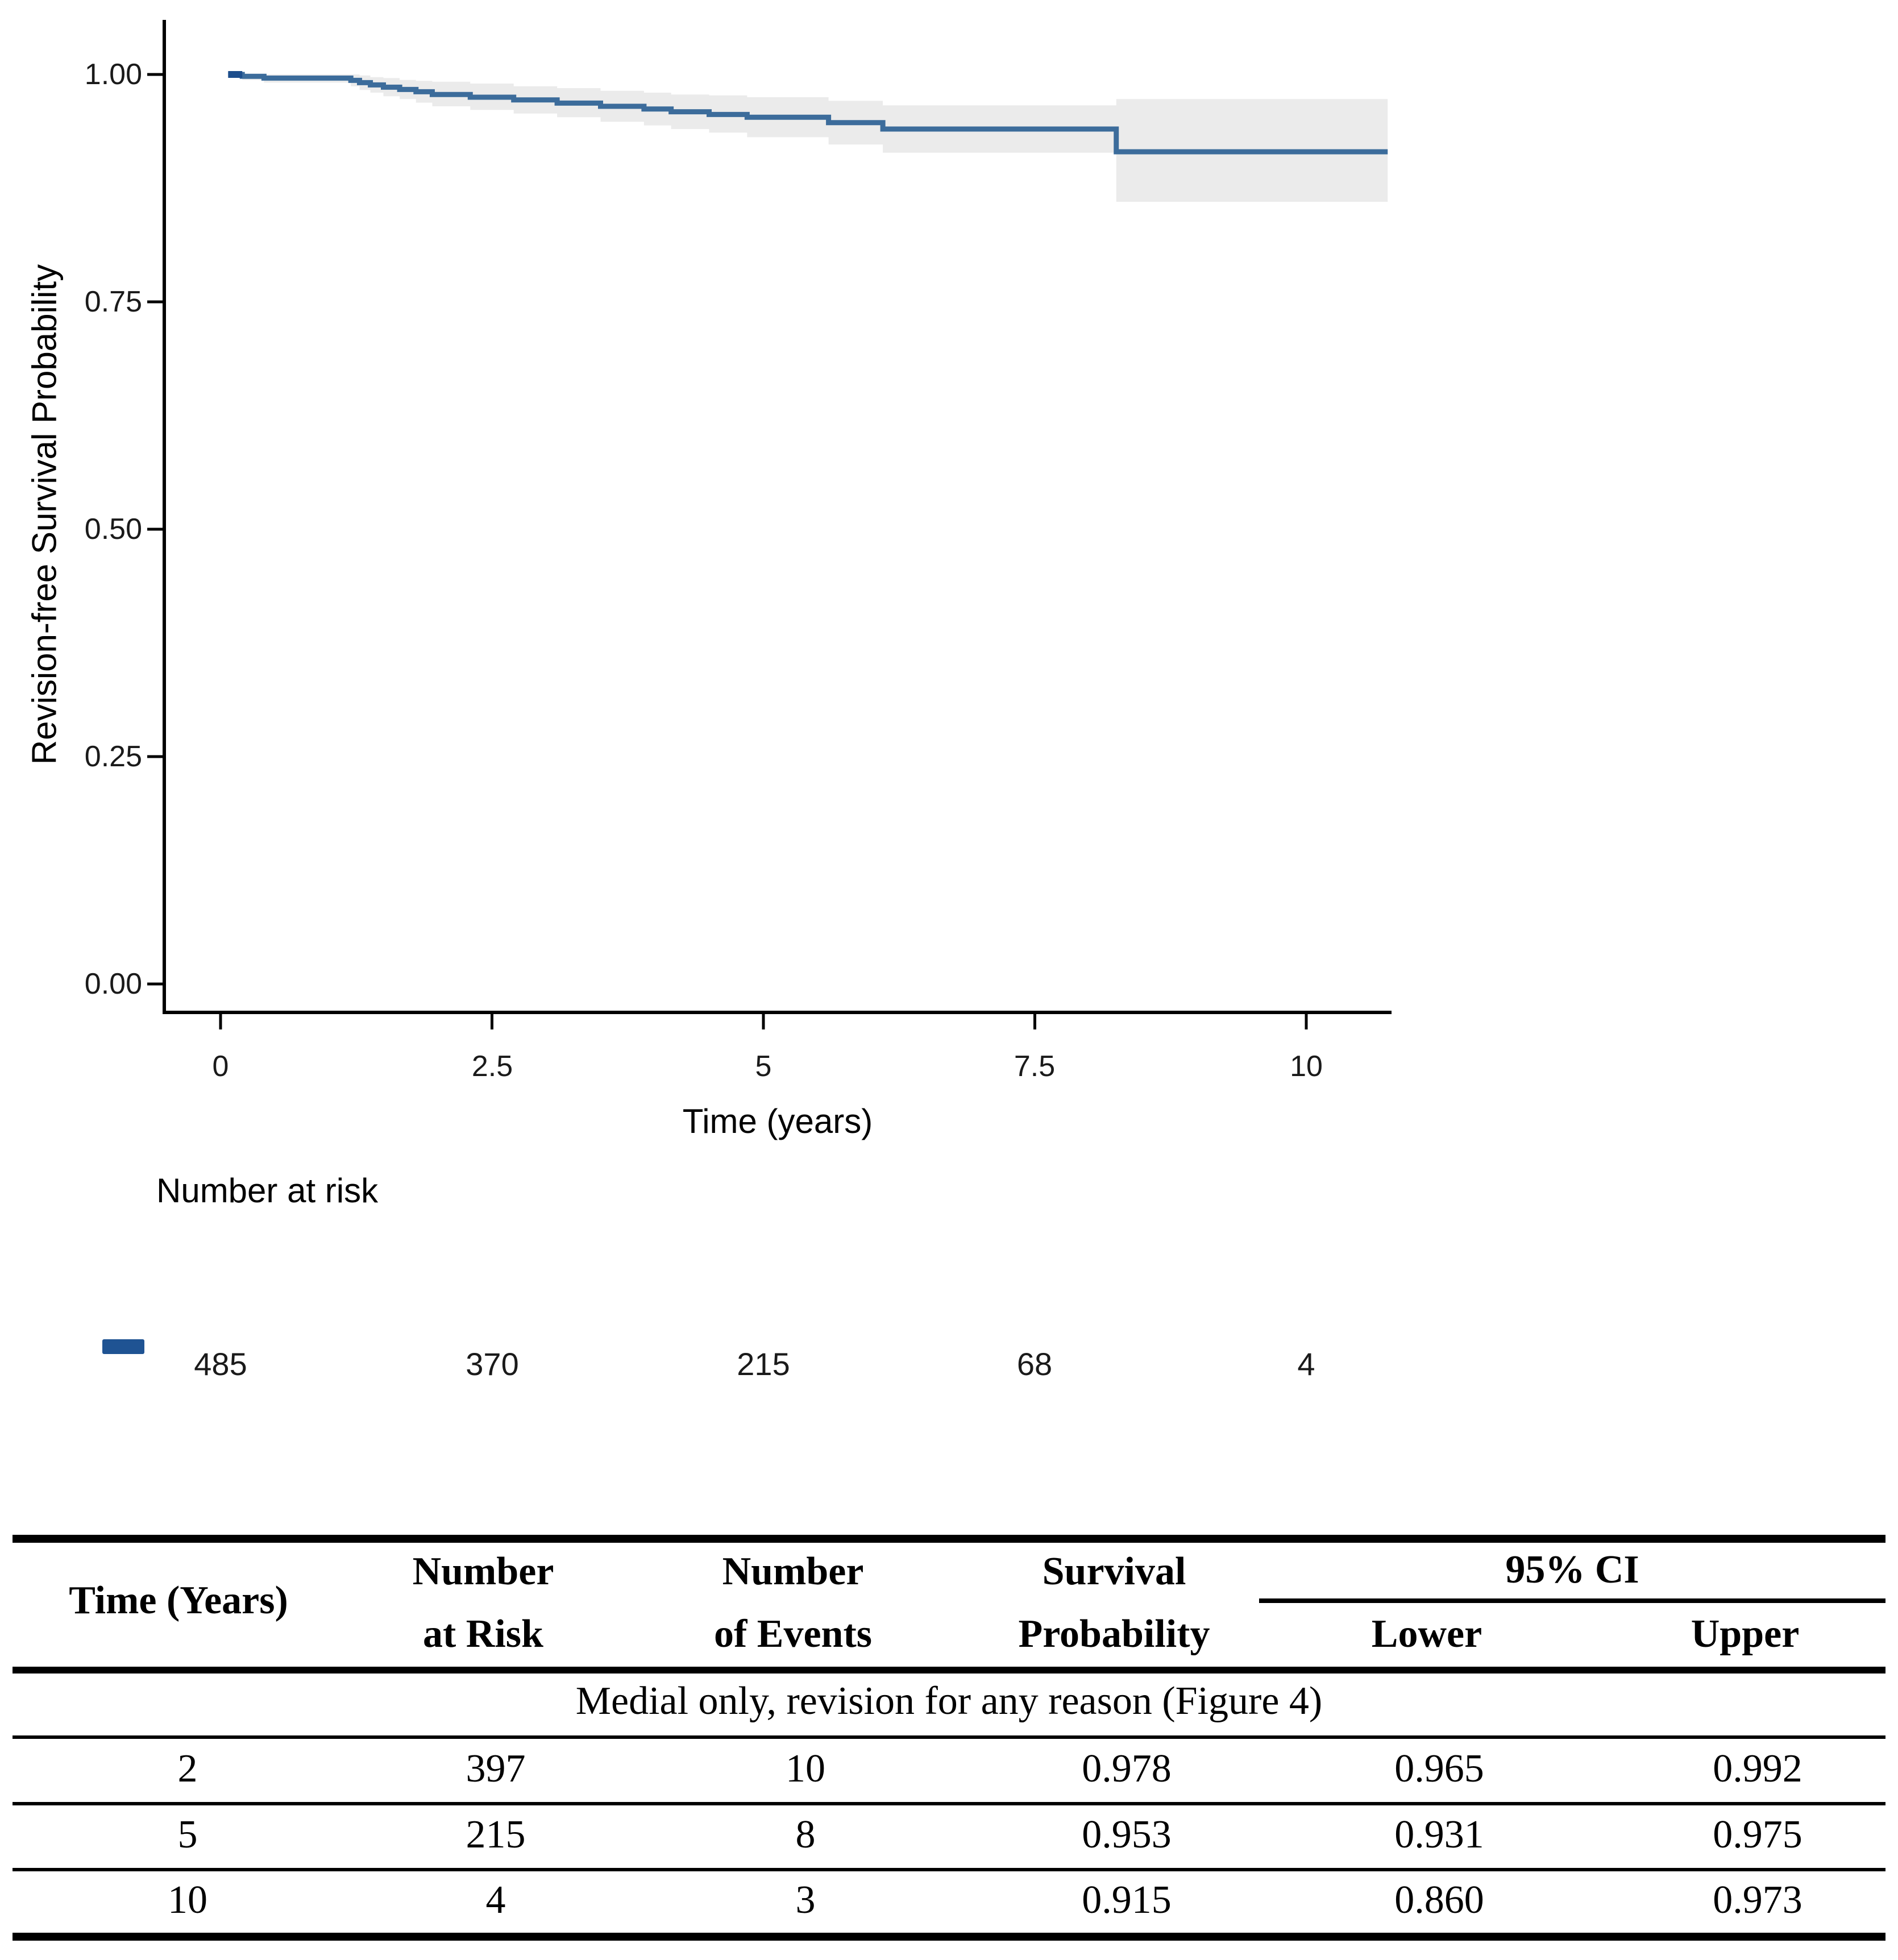 This screenshot has width=1898, height=1960. I want to click on risk-count-t2.5: 370, so click(492, 1364).